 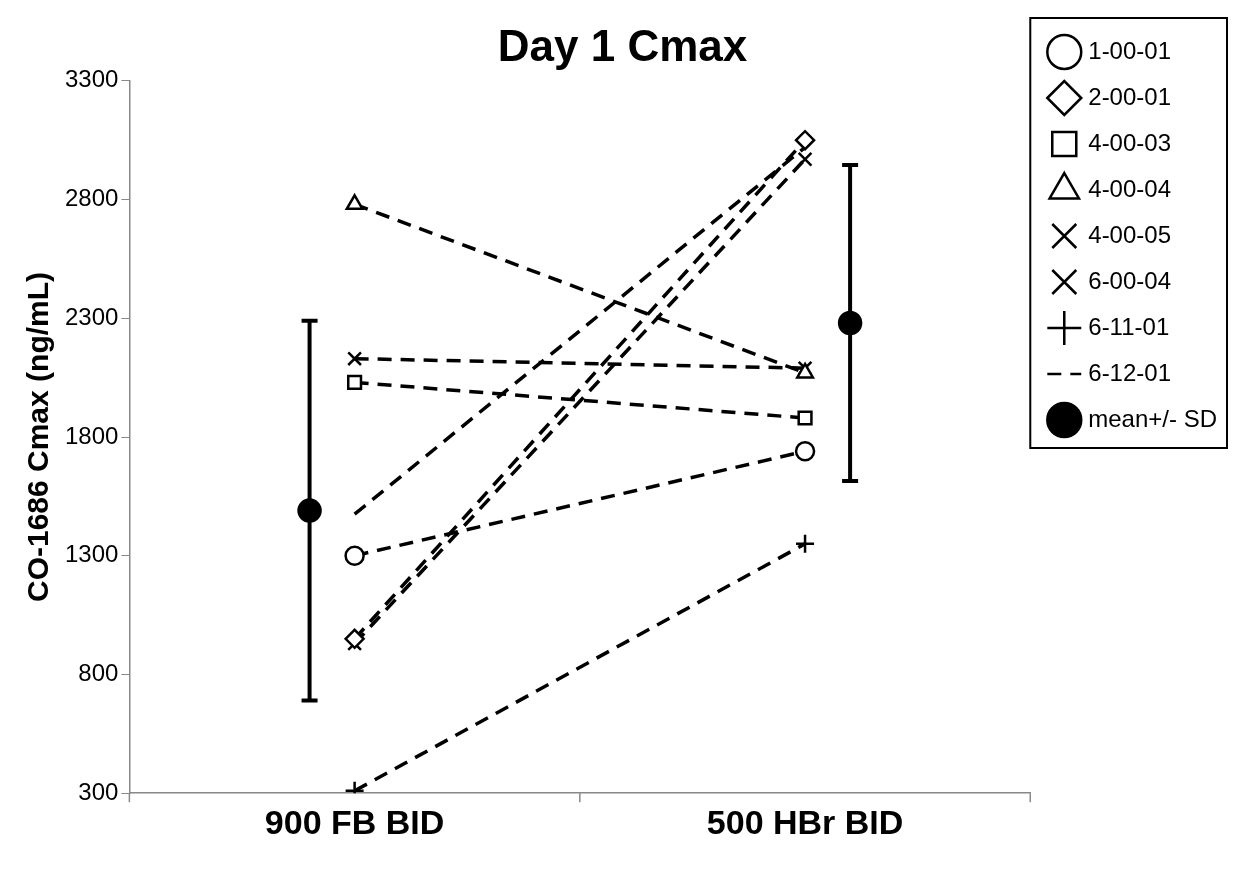 I want to click on y-tick-label: 300, so click(x=98, y=791).